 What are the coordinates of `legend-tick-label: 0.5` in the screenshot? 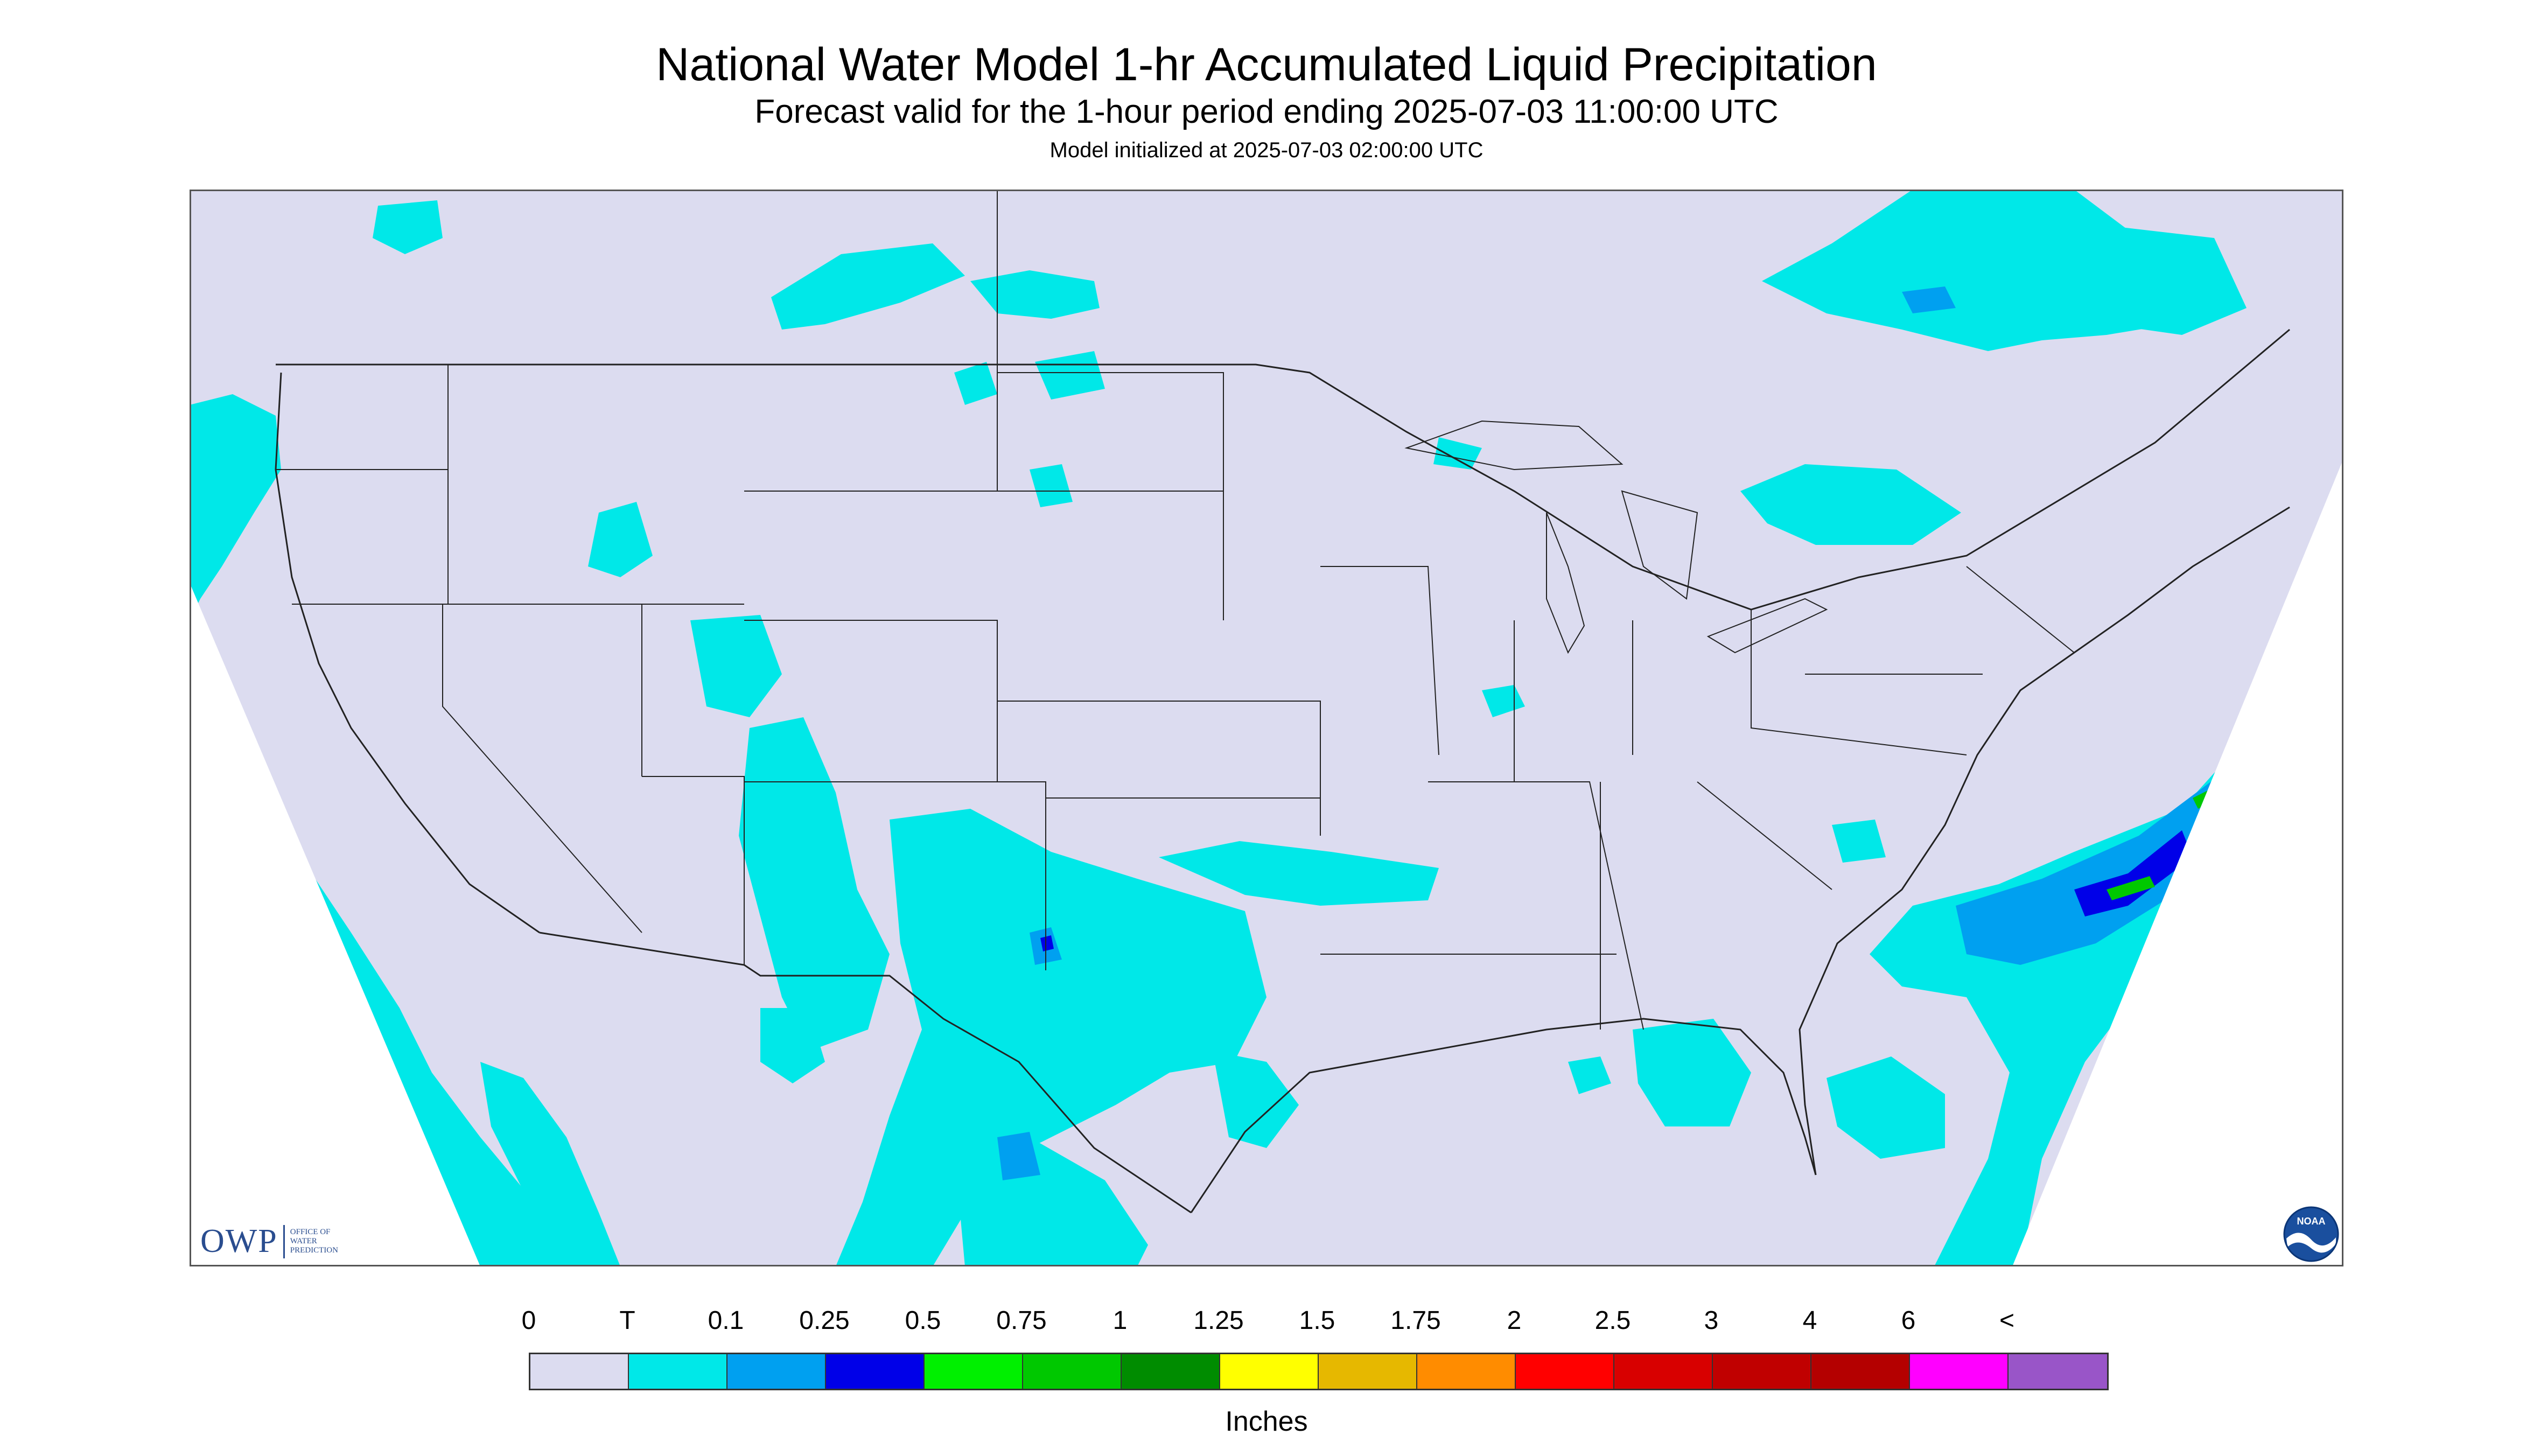 It's located at (923, 1320).